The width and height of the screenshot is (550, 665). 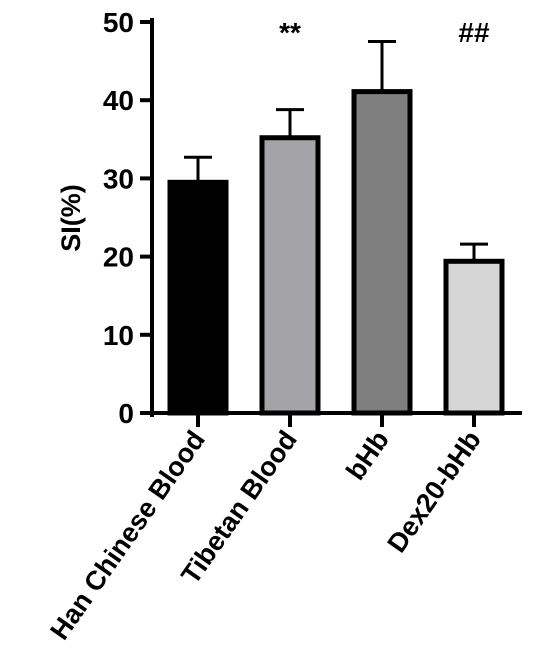 What do you see at coordinates (290, 32) in the screenshot?
I see `significance-marker: **` at bounding box center [290, 32].